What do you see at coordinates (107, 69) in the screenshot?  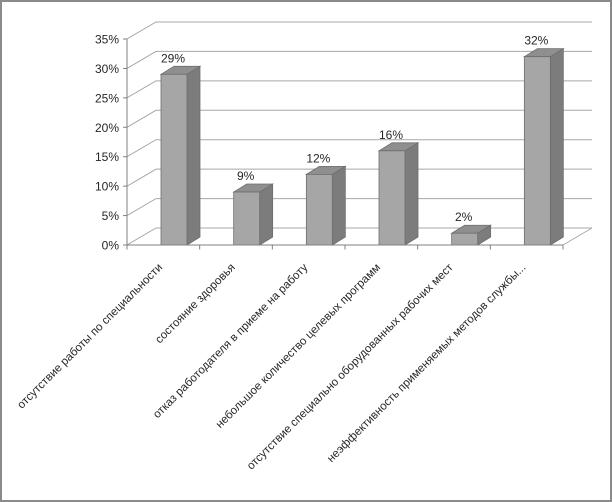 I see `y-axis-label: 30%` at bounding box center [107, 69].